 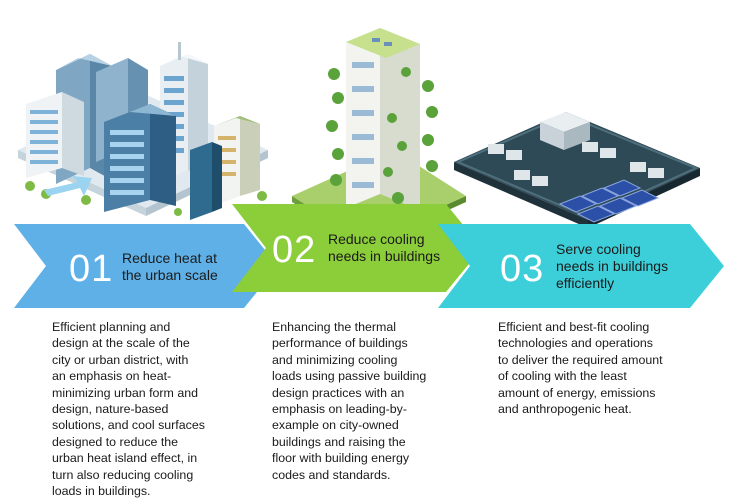 I want to click on step-3-chevron, so click(x=581, y=266).